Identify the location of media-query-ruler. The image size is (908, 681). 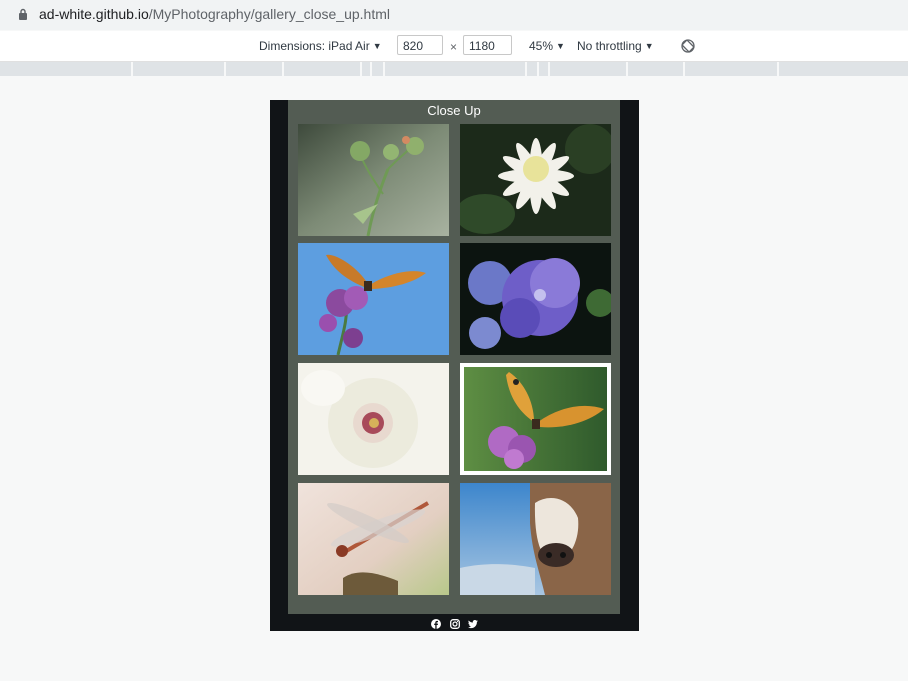
(454, 69).